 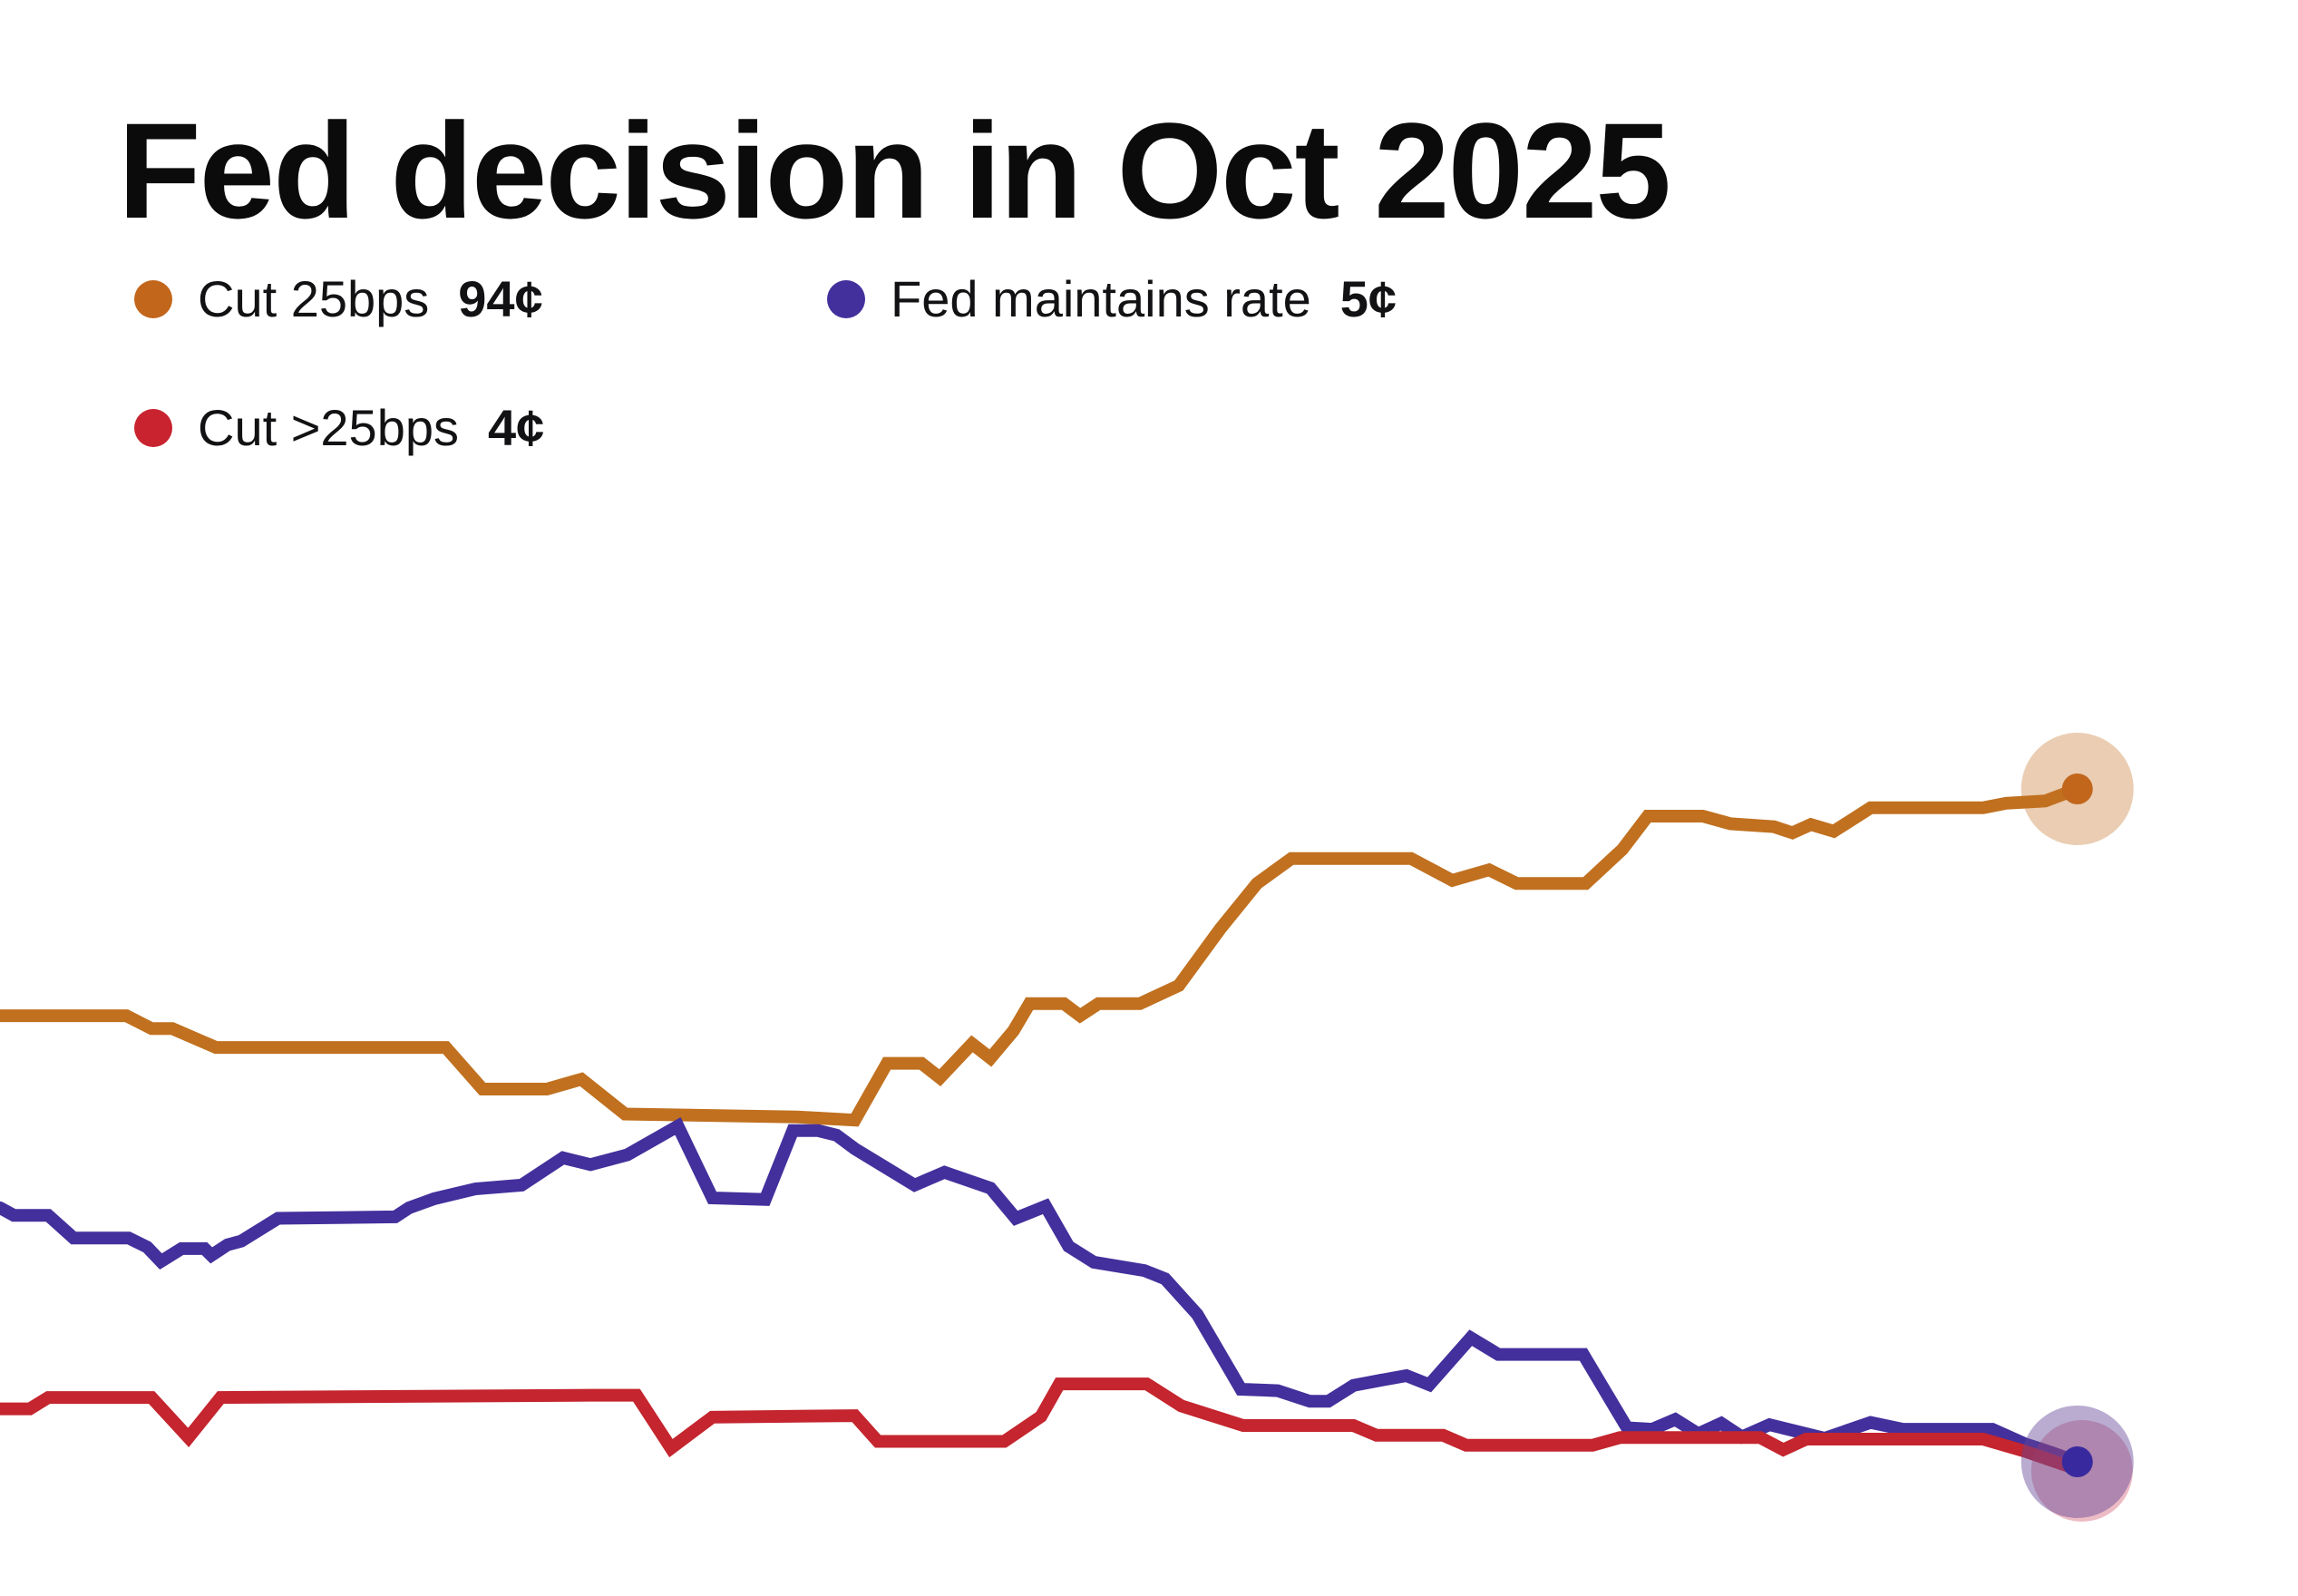 I want to click on legend-price: 5¢, so click(x=1368, y=298).